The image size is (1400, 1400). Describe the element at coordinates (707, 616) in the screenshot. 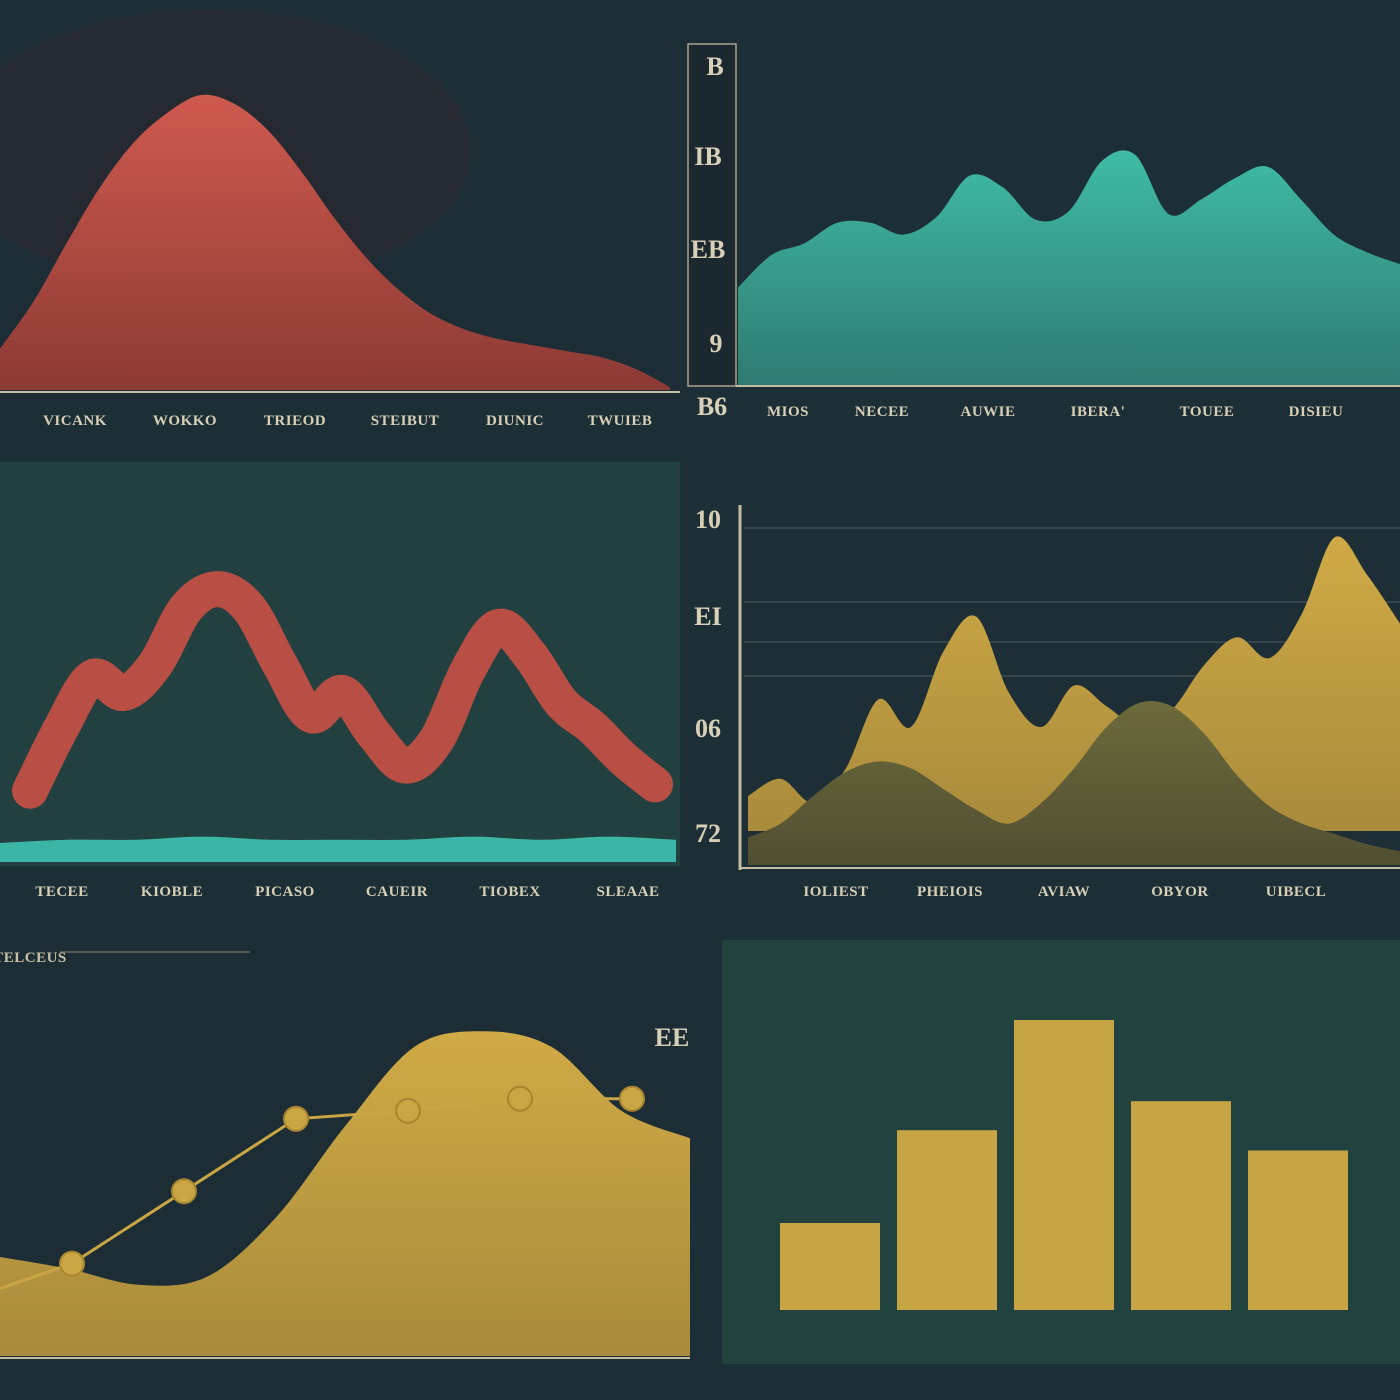

I see `y-tick-label: EI` at that location.